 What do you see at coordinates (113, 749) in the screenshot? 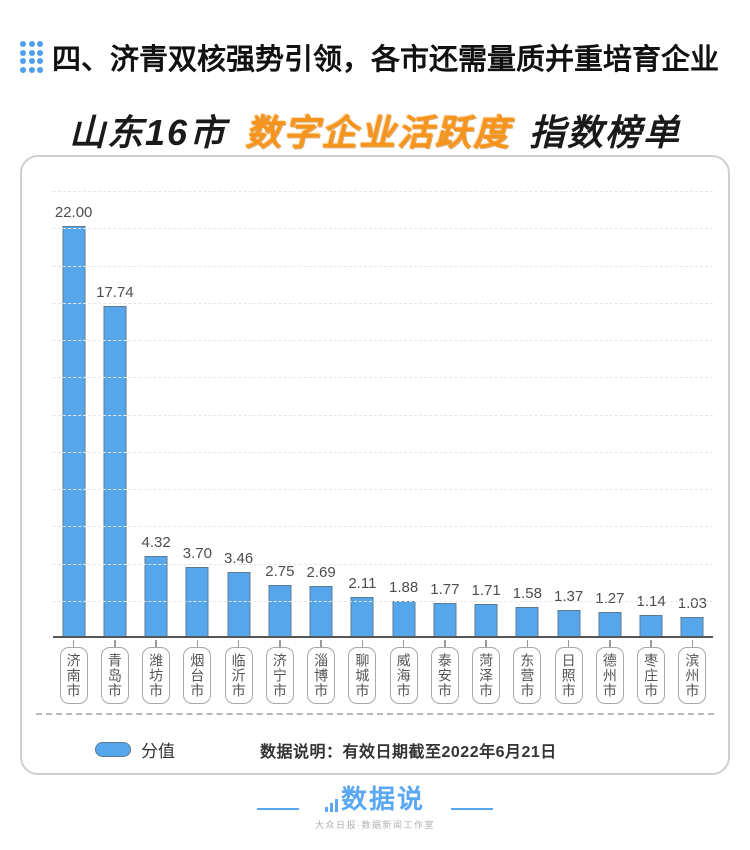
I see `legend-swatch` at bounding box center [113, 749].